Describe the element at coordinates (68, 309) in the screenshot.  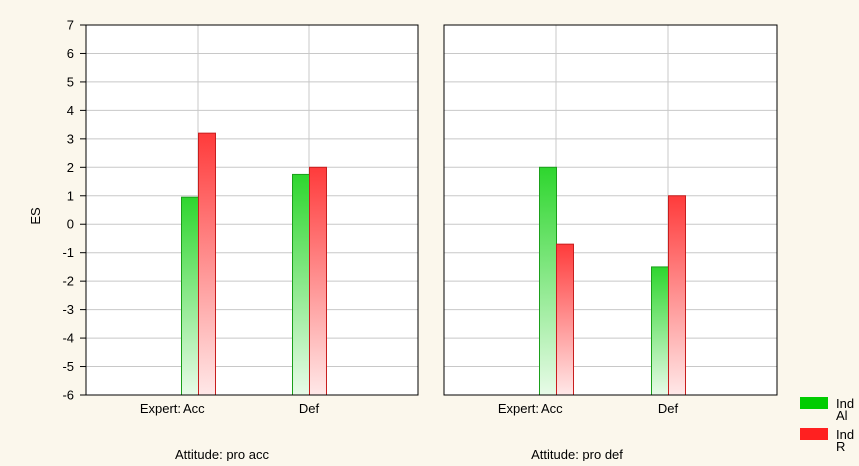
I see `y-tick-label: -3` at that location.